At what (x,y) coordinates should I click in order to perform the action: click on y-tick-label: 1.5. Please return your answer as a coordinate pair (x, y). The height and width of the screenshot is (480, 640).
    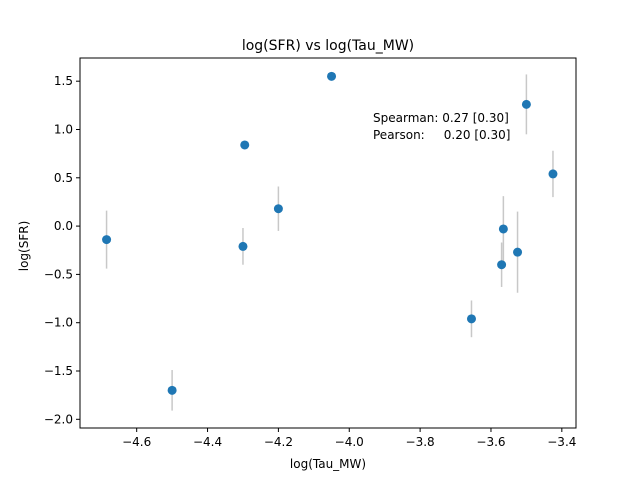
    Looking at the image, I should click on (63, 81).